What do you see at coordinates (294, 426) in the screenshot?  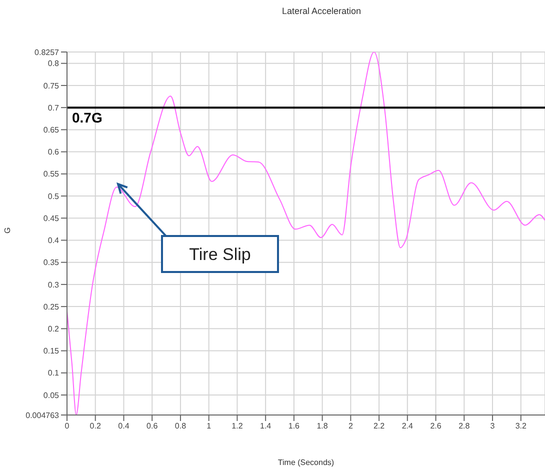 I see `x-tick-label: 1.6` at bounding box center [294, 426].